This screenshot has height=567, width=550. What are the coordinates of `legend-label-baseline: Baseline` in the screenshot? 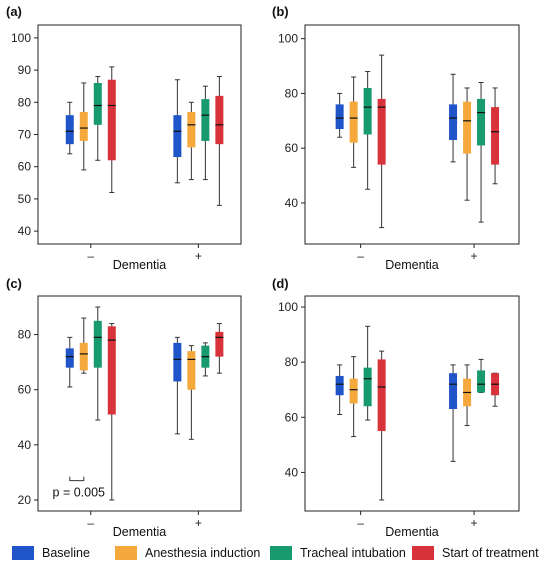 It's located at (66, 553).